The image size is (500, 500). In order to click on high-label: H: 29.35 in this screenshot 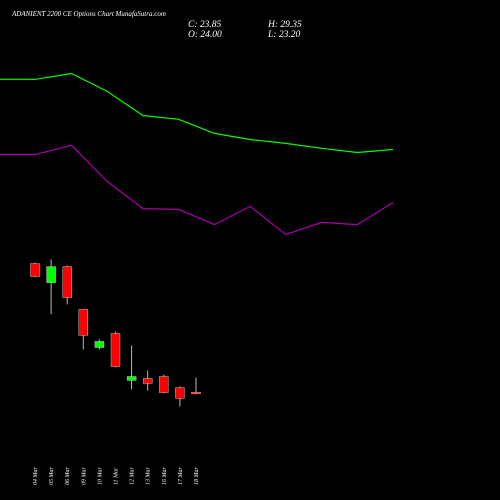, I will do `click(284, 25)`.